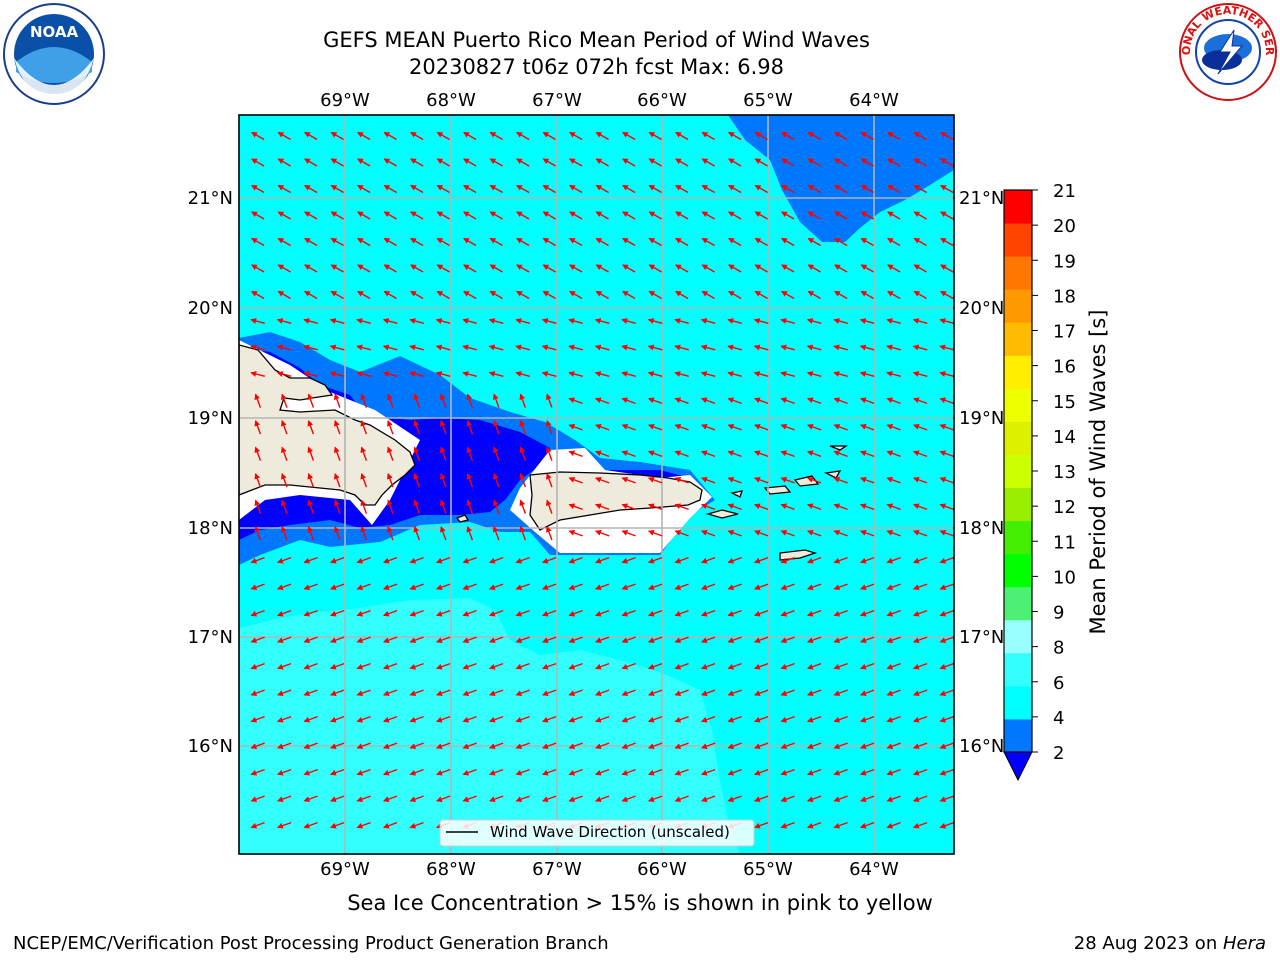  Describe the element at coordinates (1098, 472) in the screenshot. I see `colorbar-label: Mean Period of Wind Waves [s]` at that location.